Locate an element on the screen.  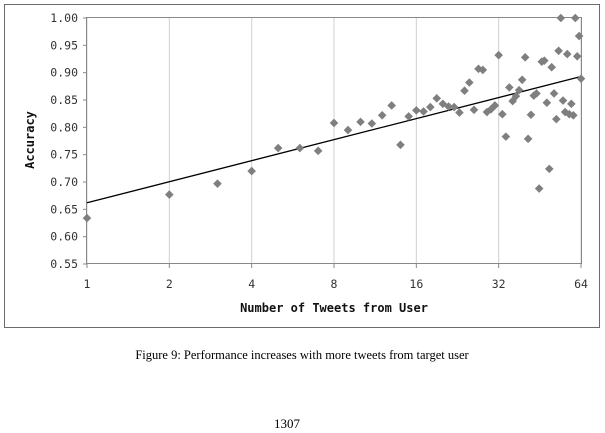
x-tick-label: 1 is located at coordinates (87, 284).